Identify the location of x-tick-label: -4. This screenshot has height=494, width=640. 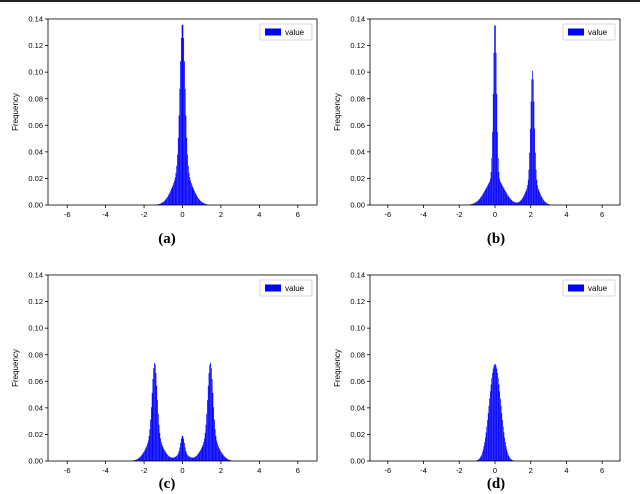
(423, 214).